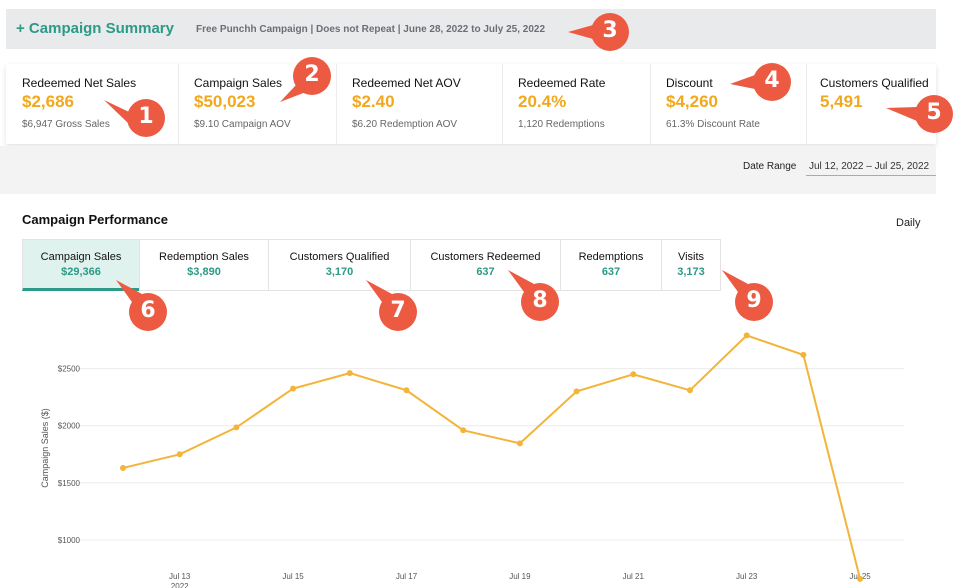 Image resolution: width=966 pixels, height=588 pixels. I want to click on tab-redemptions: Redemptions 637, so click(611, 265).